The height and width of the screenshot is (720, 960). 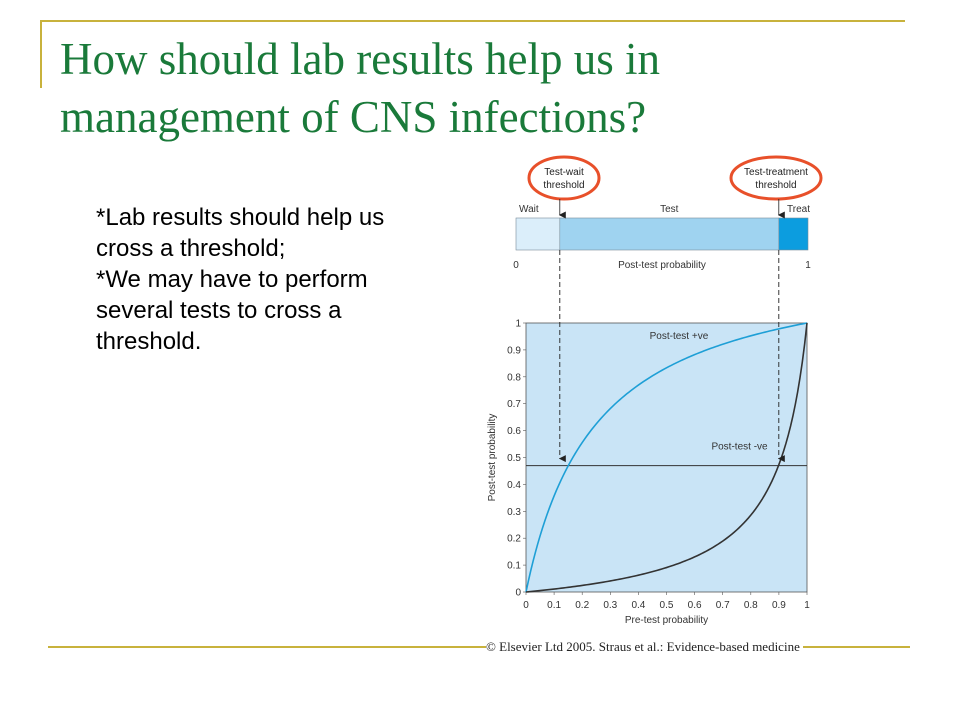 What do you see at coordinates (360, 59) in the screenshot?
I see `title-line-1: How should lab results help us in` at bounding box center [360, 59].